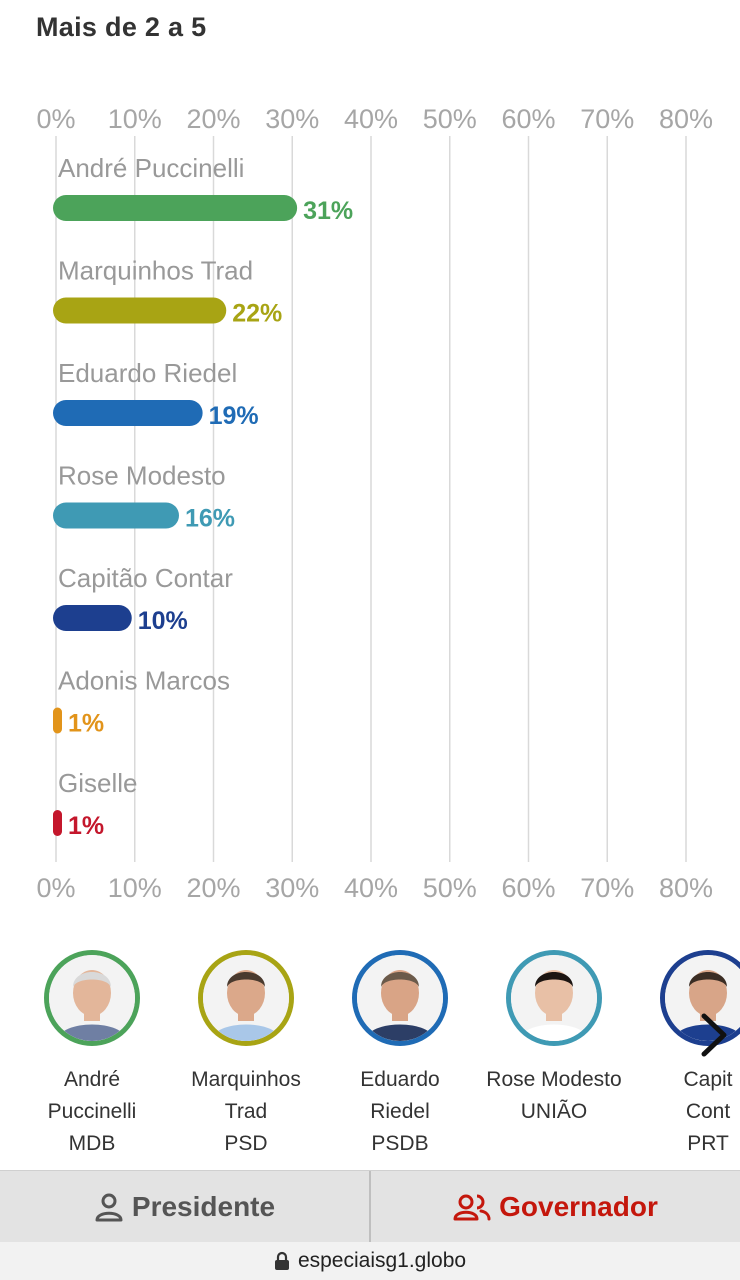 This screenshot has width=740, height=1280. Describe the element at coordinates (246, 1052) in the screenshot. I see `candidate-card: Marquinhos Trad PSD` at that location.